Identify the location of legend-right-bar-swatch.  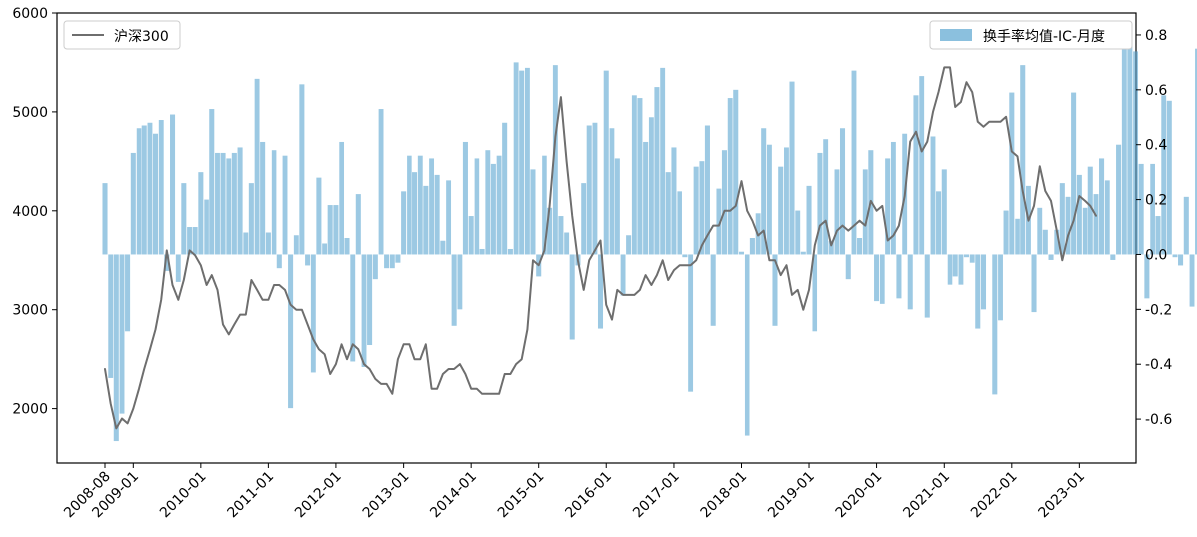
(956, 35).